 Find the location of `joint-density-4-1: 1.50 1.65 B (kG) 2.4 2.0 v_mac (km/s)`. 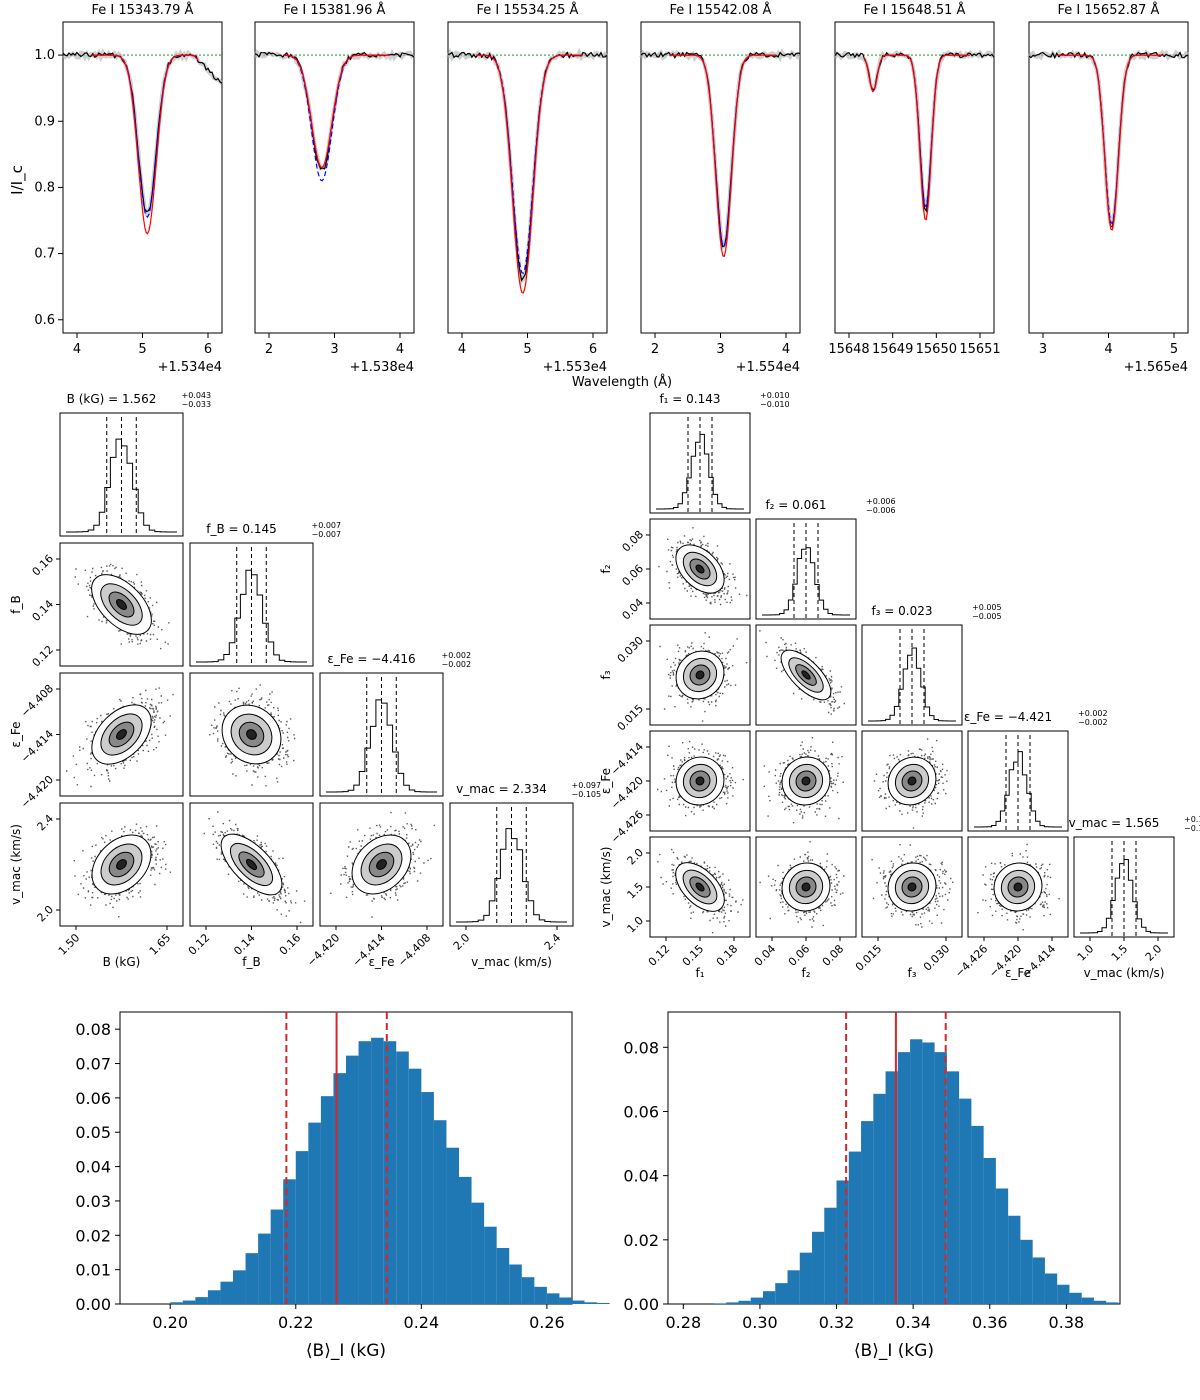

joint-density-4-1: 1.50 1.65 B (kG) 2.4 2.0 v_mac (km/s) is located at coordinates (96, 885).